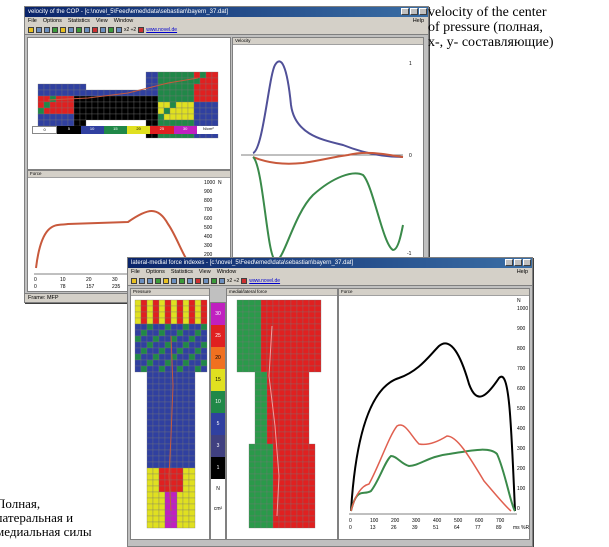  Describe the element at coordinates (218, 446) in the screenshot. I see `legend-3: 3` at that location.